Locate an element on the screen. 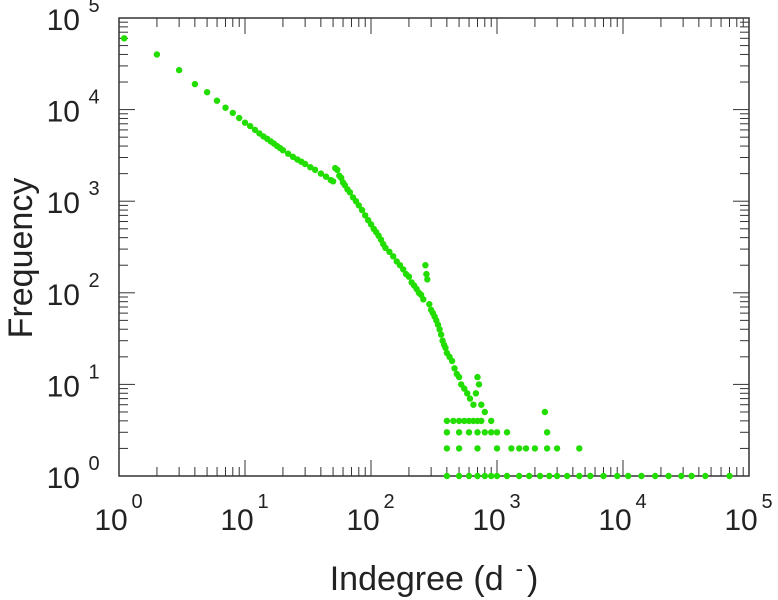  x-tick-label-exponent: 4 is located at coordinates (640, 502).